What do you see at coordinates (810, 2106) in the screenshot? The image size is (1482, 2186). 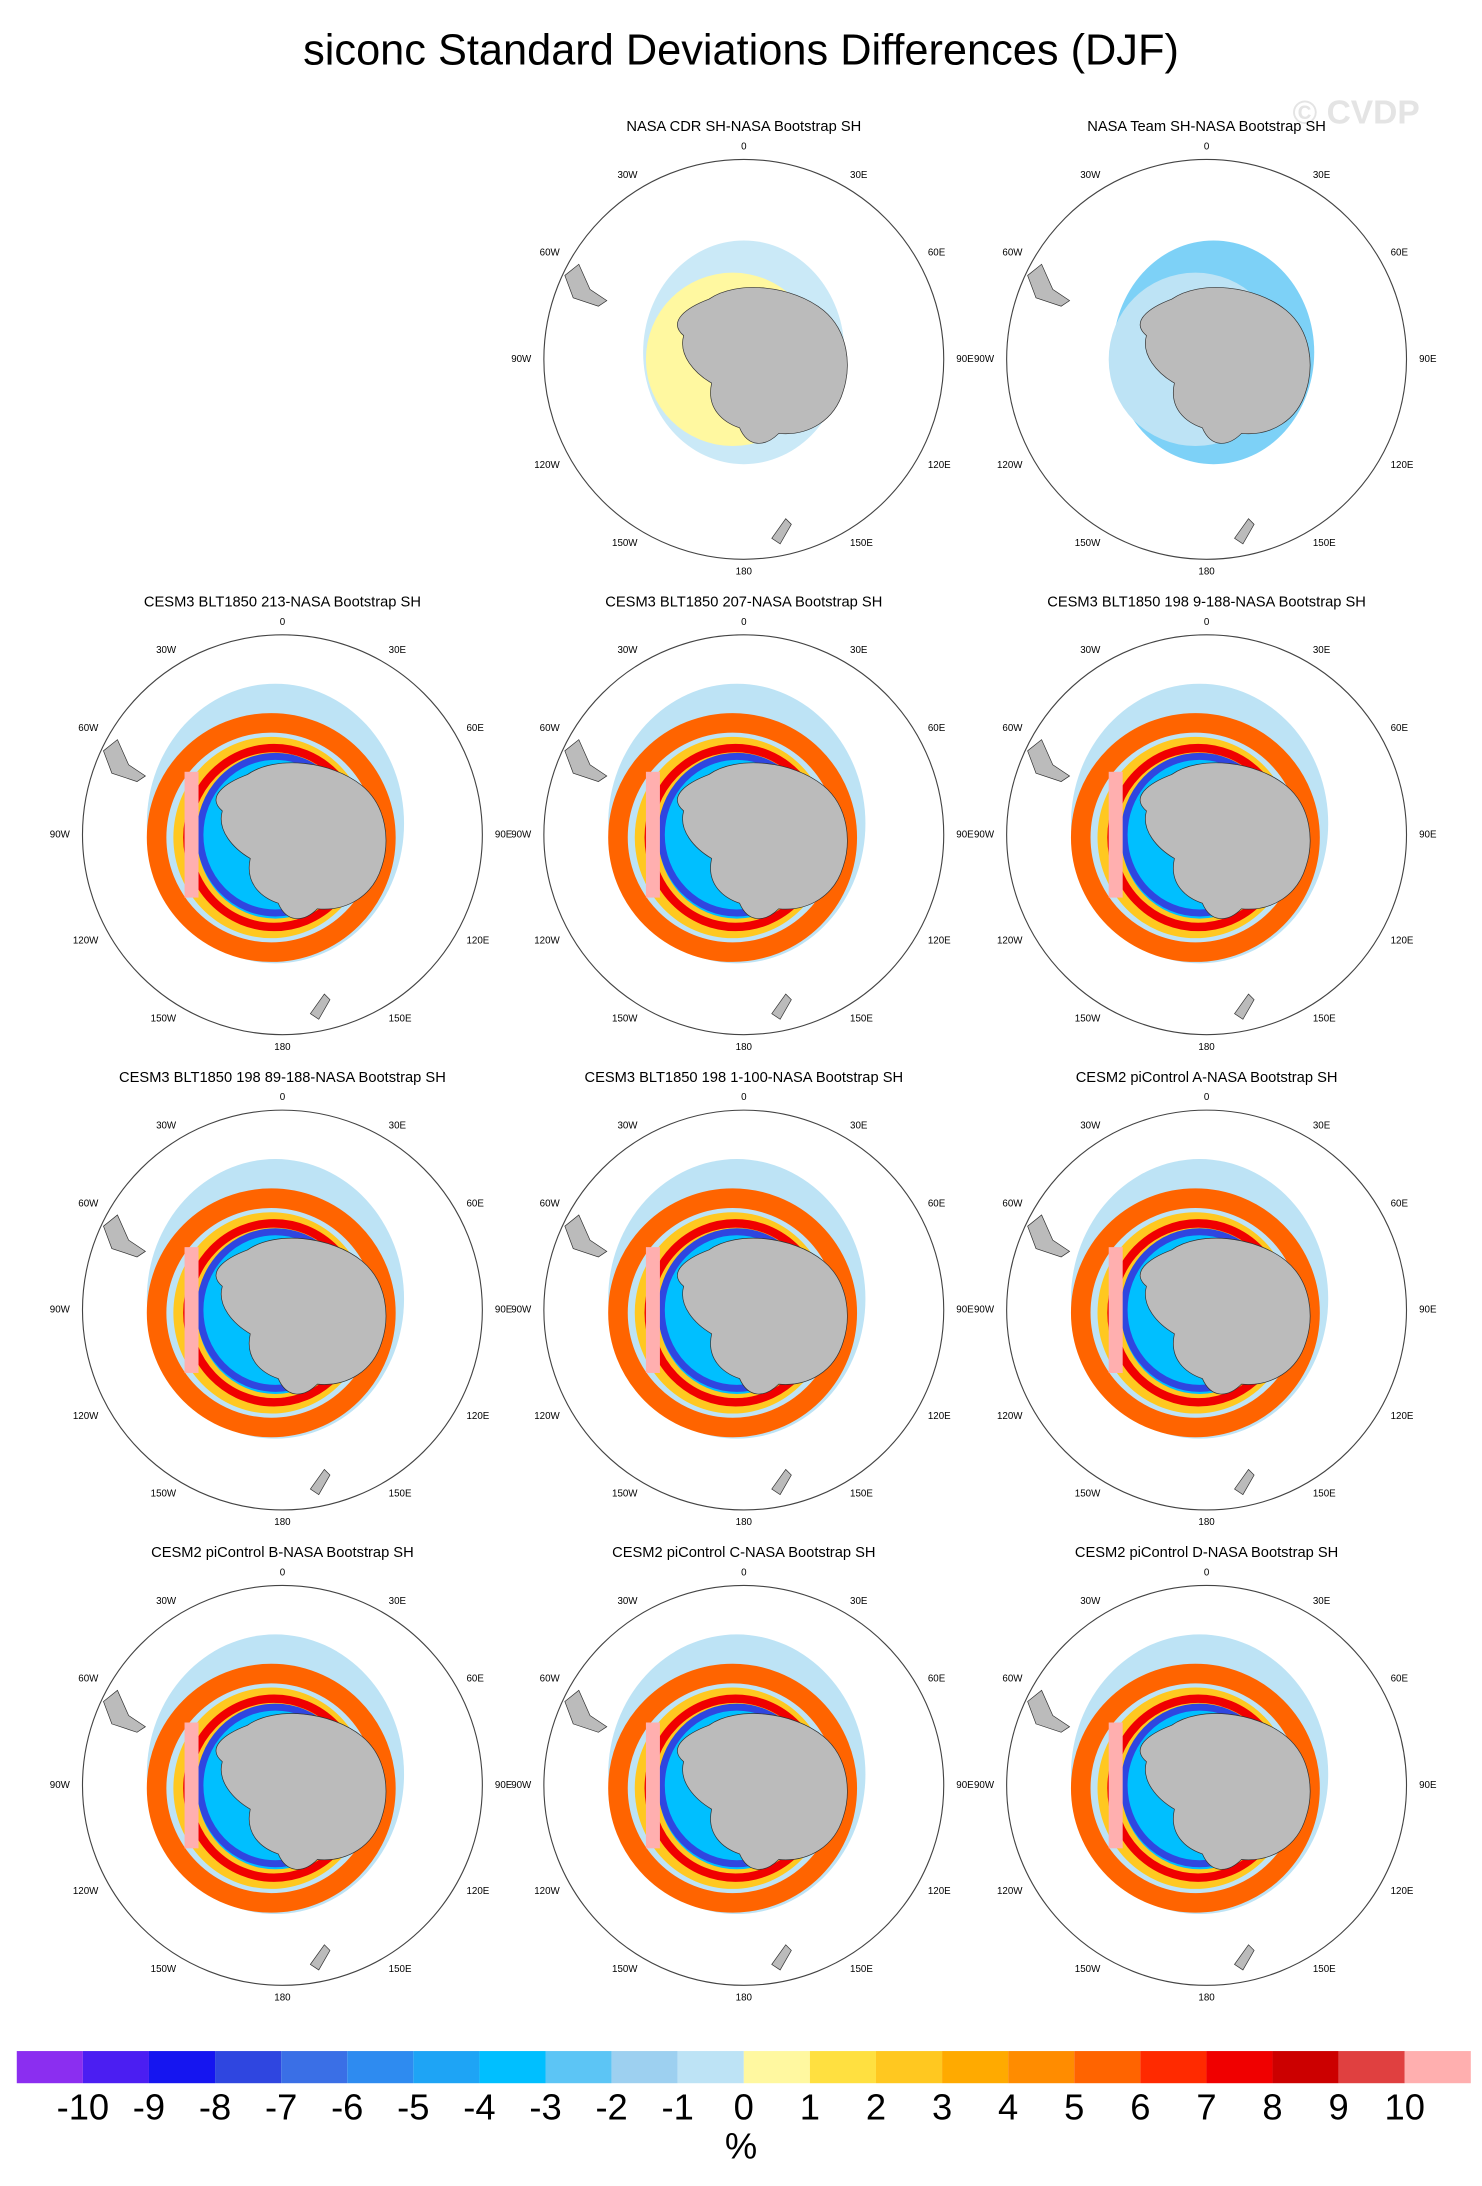 I see `colorbar-label: 1` at bounding box center [810, 2106].